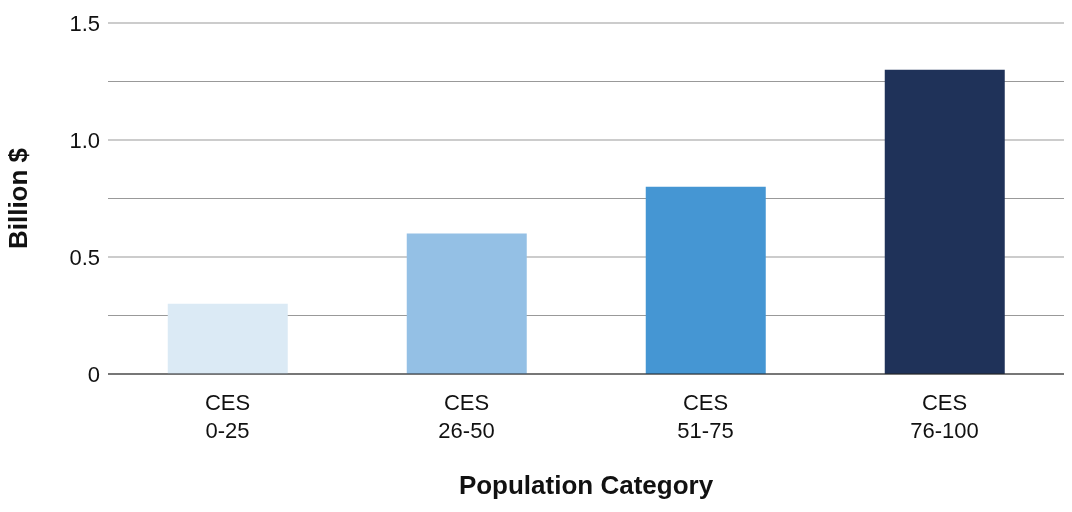 This screenshot has width=1072, height=512. Describe the element at coordinates (944, 416) in the screenshot. I see `x-tick-label: CES 76-100` at that location.